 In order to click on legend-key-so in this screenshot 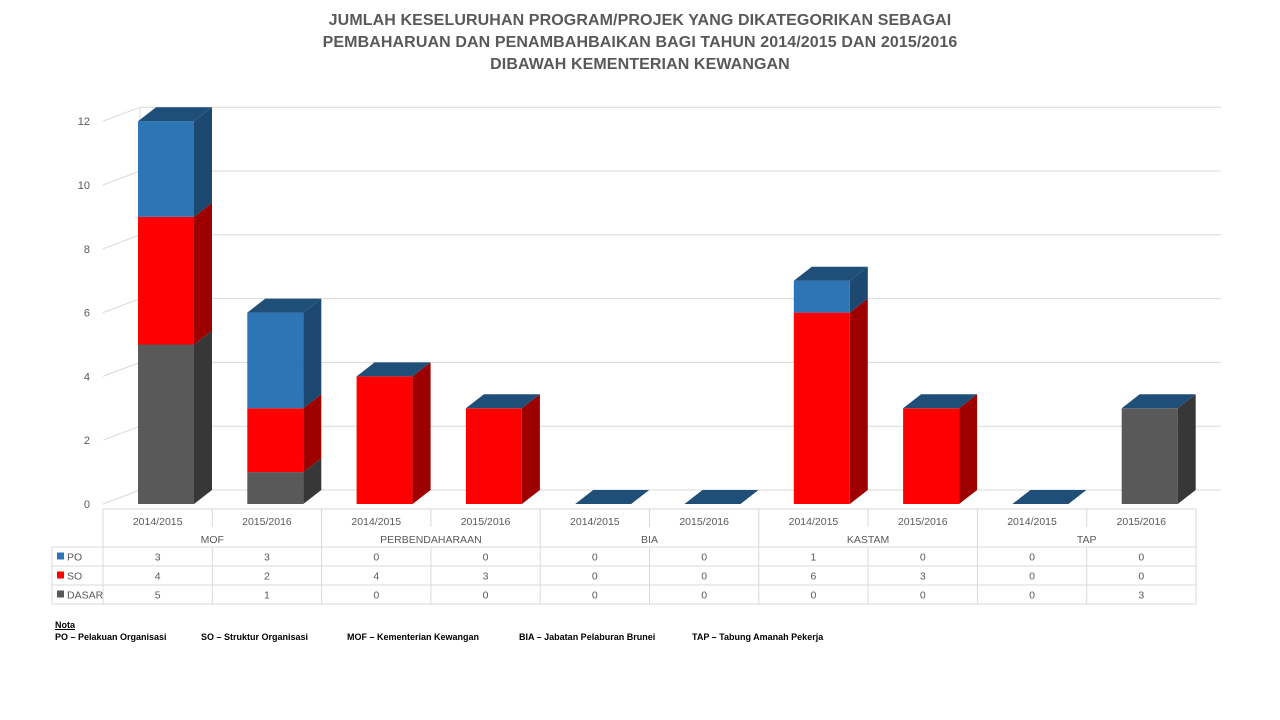, I will do `click(60, 575)`.